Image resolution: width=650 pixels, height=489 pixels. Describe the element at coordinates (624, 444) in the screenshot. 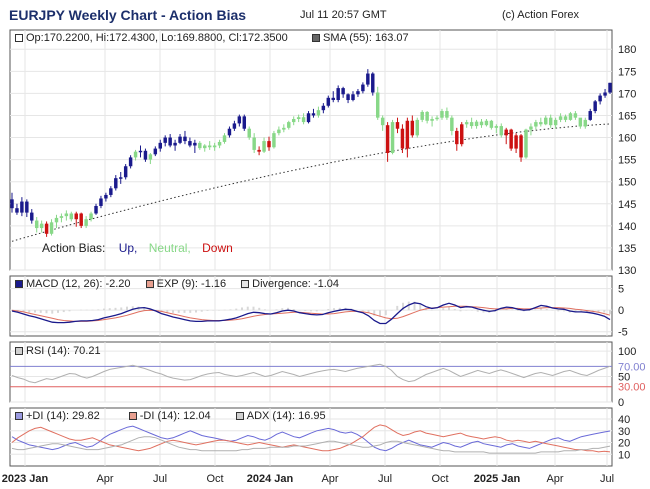

I see `dmi-tick-label: 20` at that location.